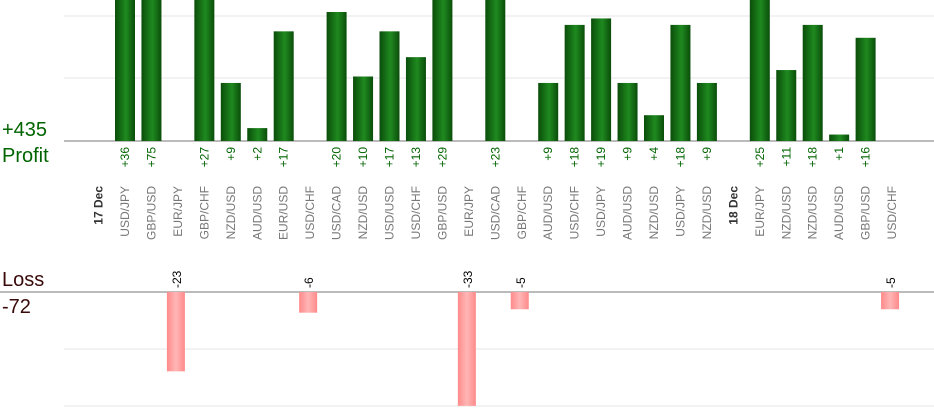 The height and width of the screenshot is (420, 934). What do you see at coordinates (760, 157) in the screenshot?
I see `profit-value-label: +25` at bounding box center [760, 157].